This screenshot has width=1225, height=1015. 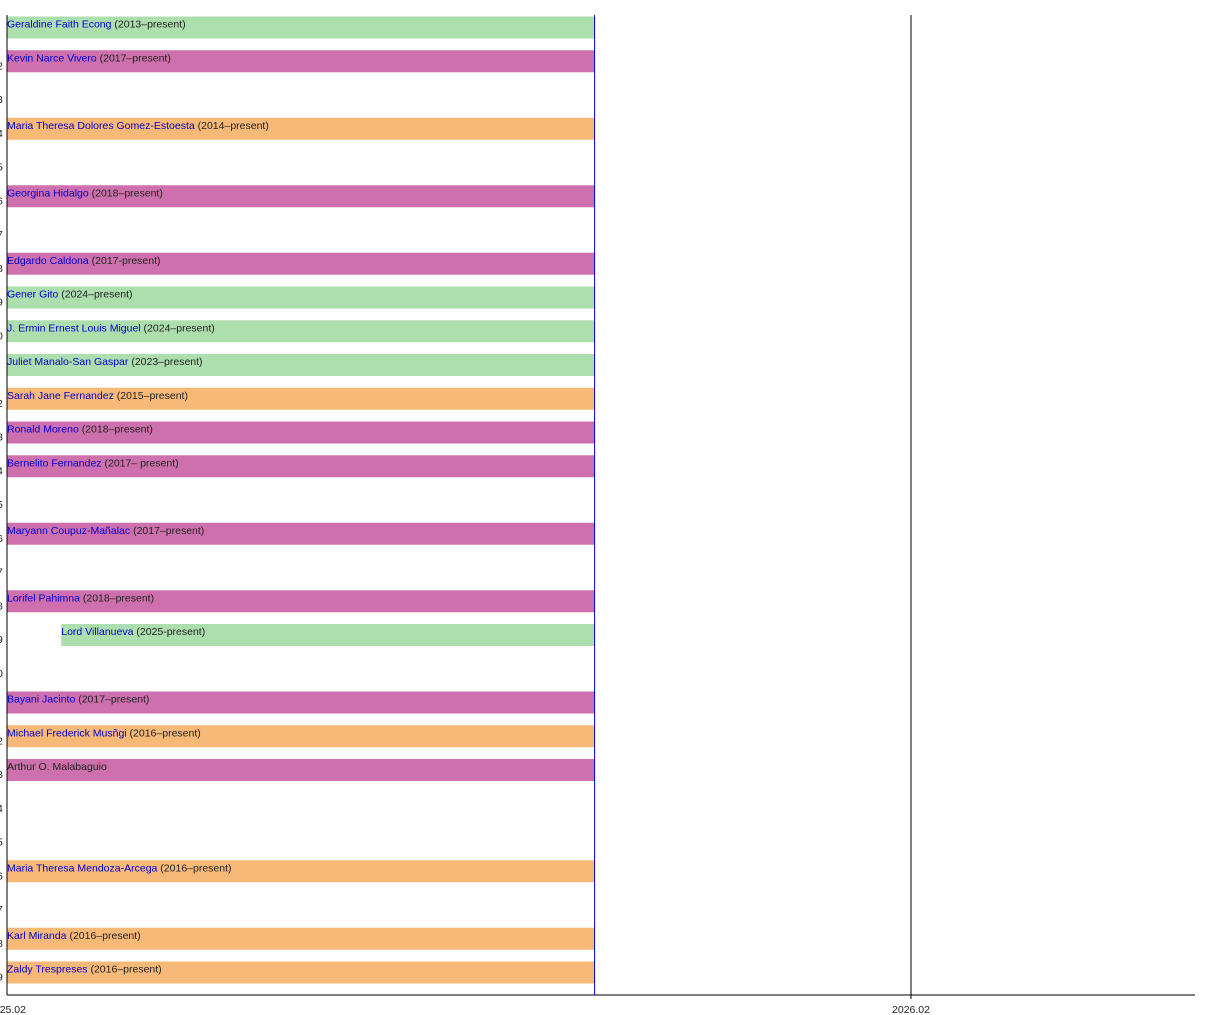 What do you see at coordinates (140, 463) in the screenshot?
I see `term-text: (2017– present)` at bounding box center [140, 463].